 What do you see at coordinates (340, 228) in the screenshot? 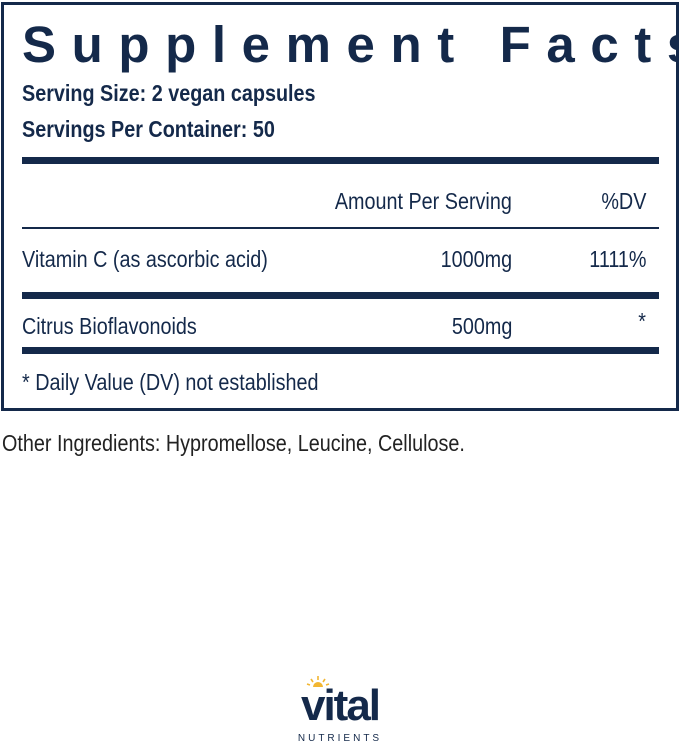
I see `divider-thin` at bounding box center [340, 228].